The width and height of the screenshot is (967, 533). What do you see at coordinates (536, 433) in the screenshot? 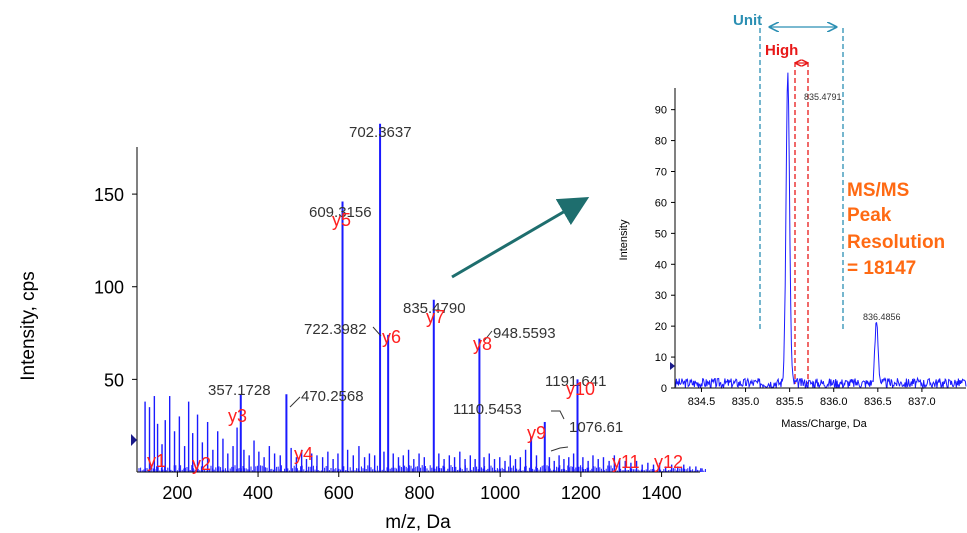
I see `ion-label: y9` at bounding box center [536, 433].